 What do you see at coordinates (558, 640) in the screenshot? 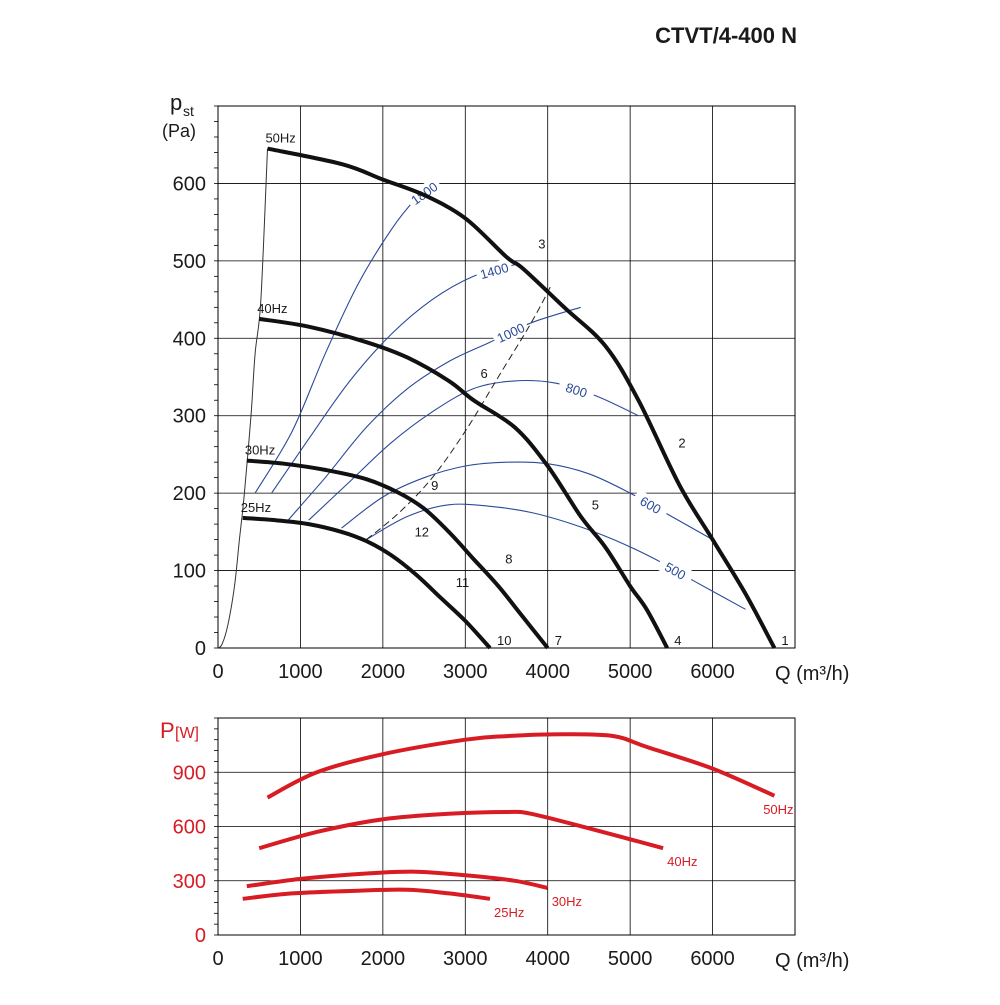
I see `point-label-7: 7` at bounding box center [558, 640].